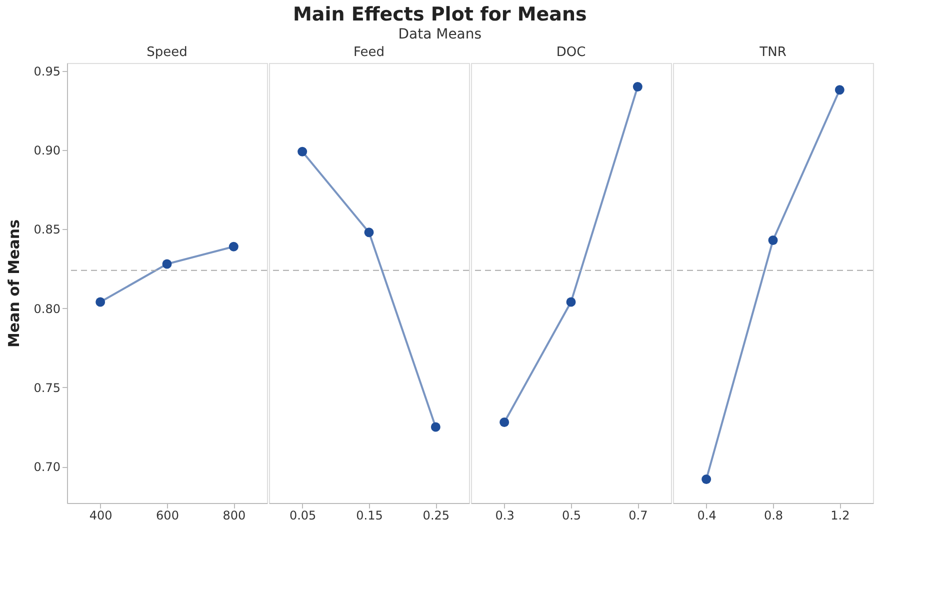 The width and height of the screenshot is (940, 616). What do you see at coordinates (638, 515) in the screenshot?
I see `x-tick-label: 0.7` at bounding box center [638, 515].